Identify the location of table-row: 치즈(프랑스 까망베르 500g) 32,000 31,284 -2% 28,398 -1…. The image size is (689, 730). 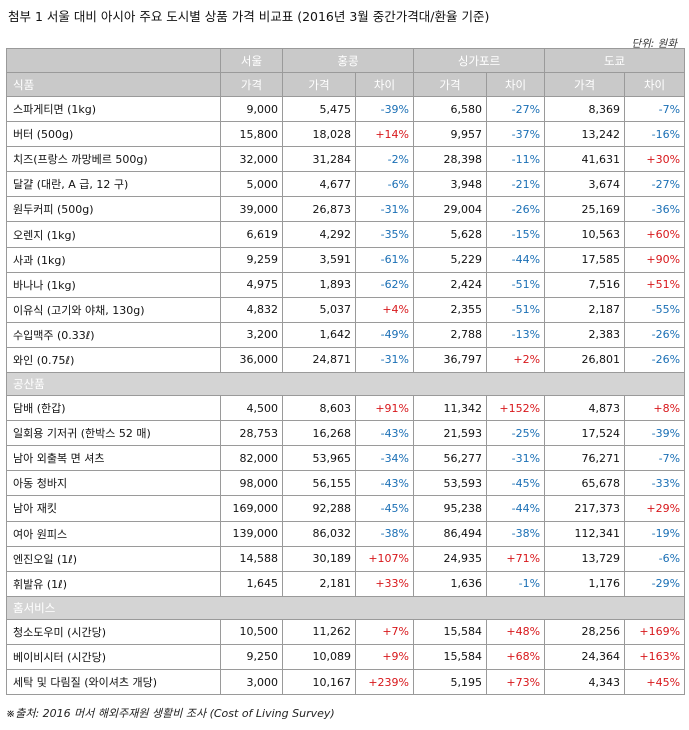
(346, 159).